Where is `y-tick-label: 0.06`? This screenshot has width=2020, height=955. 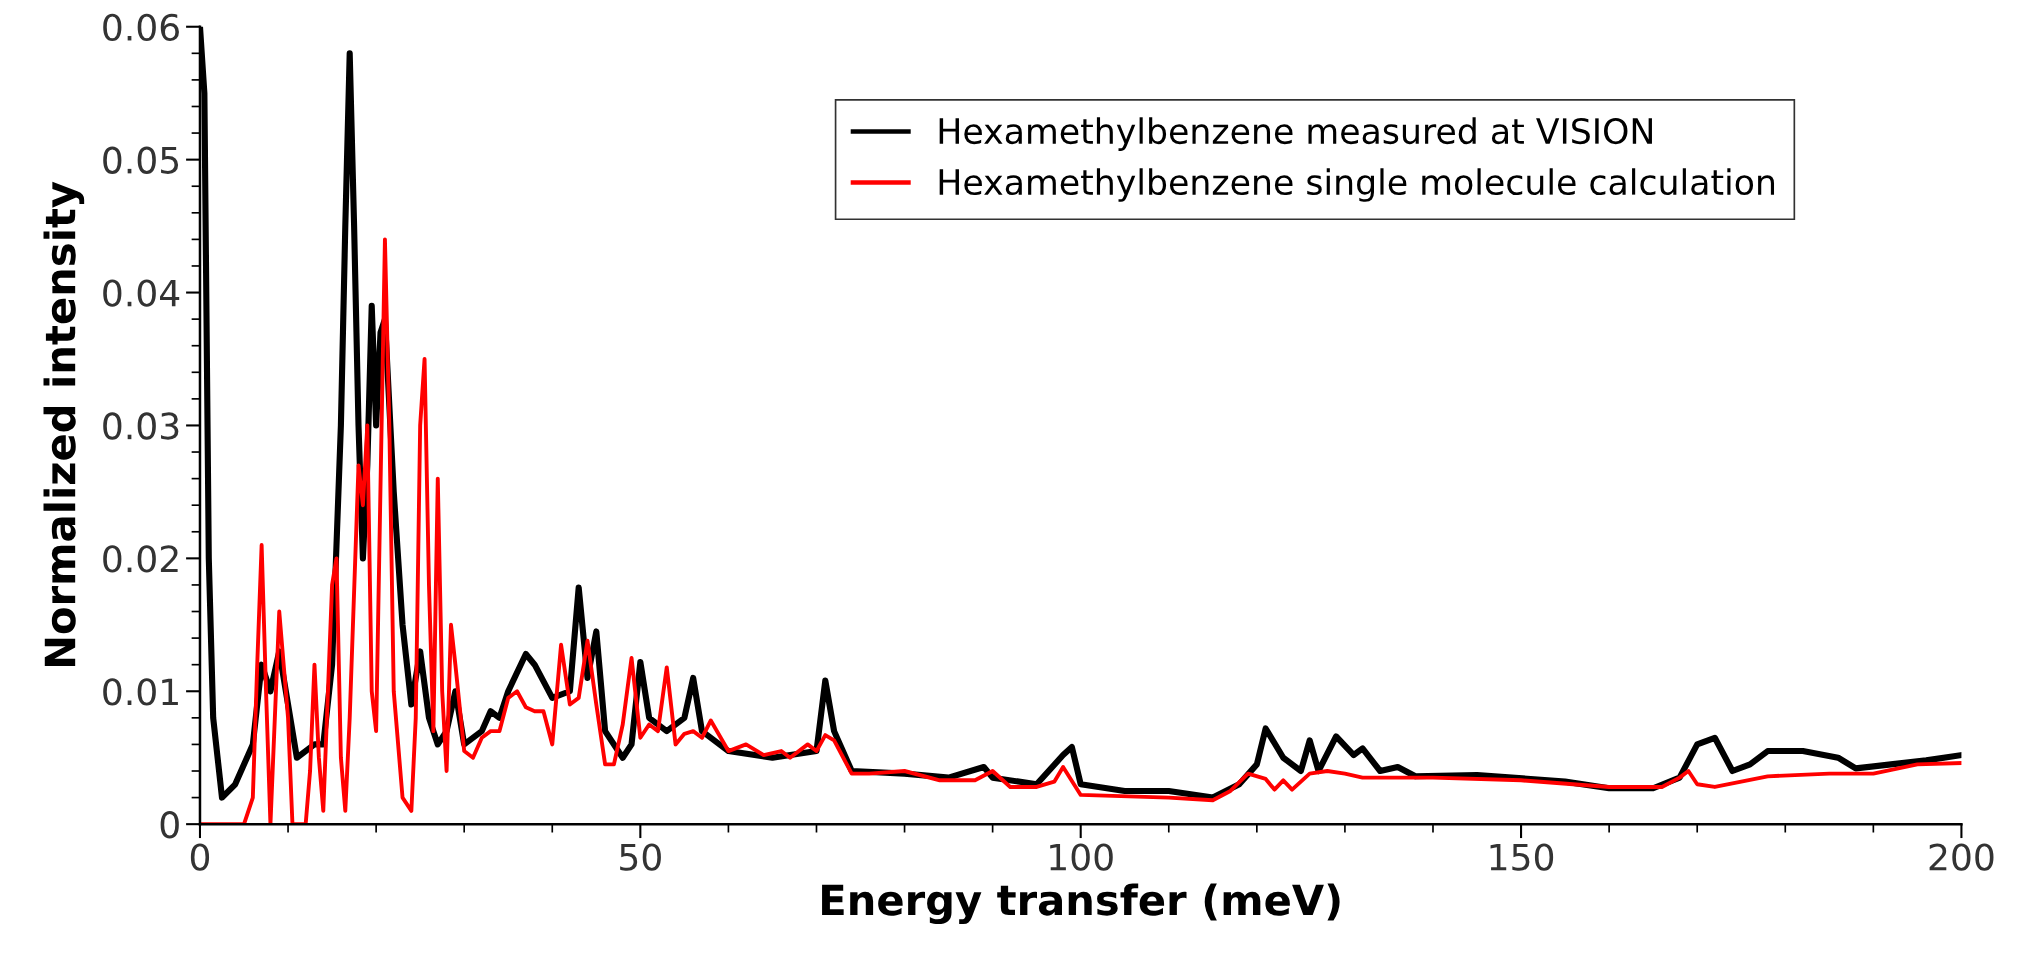 y-tick-label: 0.06 is located at coordinates (141, 27).